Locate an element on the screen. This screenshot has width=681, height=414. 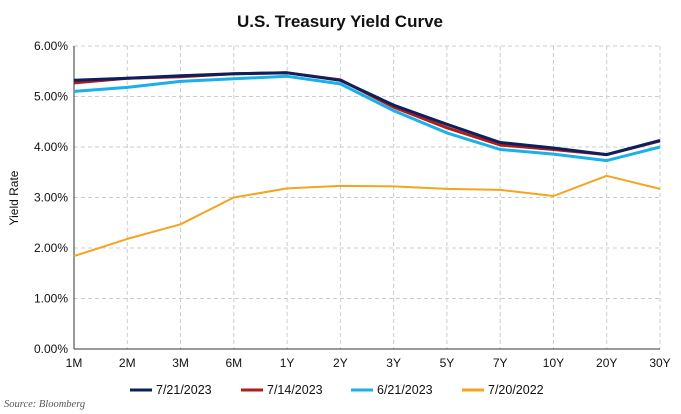
legend-item: 7/21/2023 is located at coordinates (171, 390).